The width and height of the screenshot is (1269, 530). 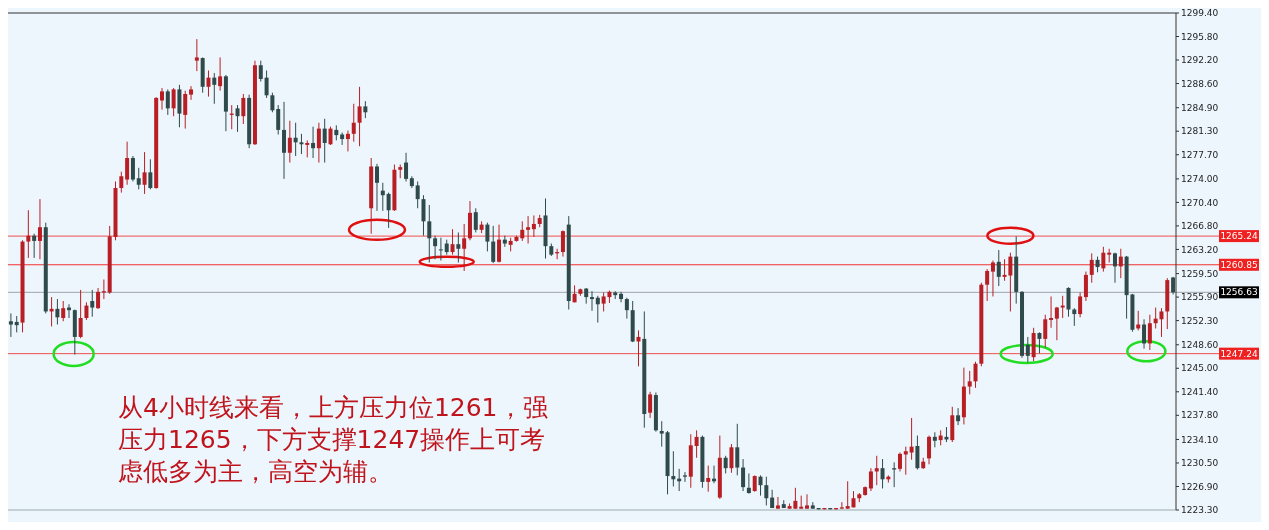 I want to click on y-tick-label: 1234.10, so click(x=1200, y=439).